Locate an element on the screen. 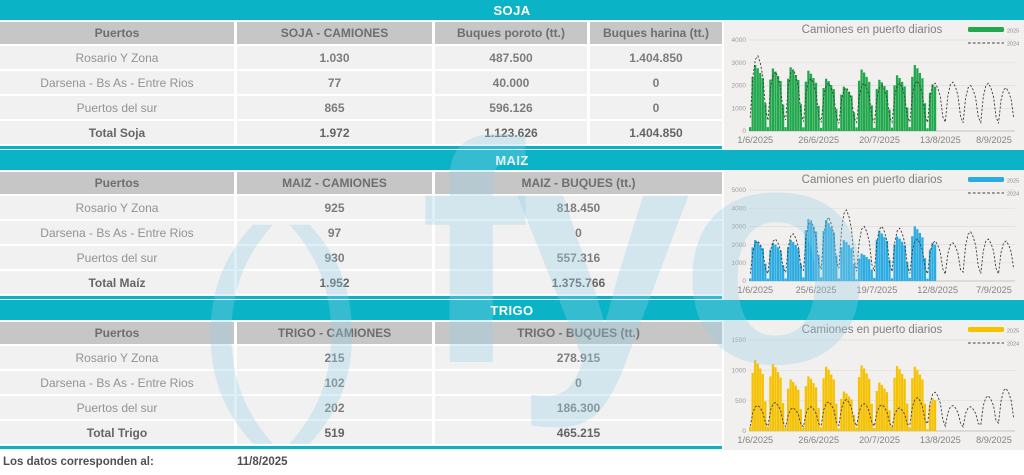 This screenshot has height=475, width=1024. section-title-maiz: MAIZ is located at coordinates (512, 160).